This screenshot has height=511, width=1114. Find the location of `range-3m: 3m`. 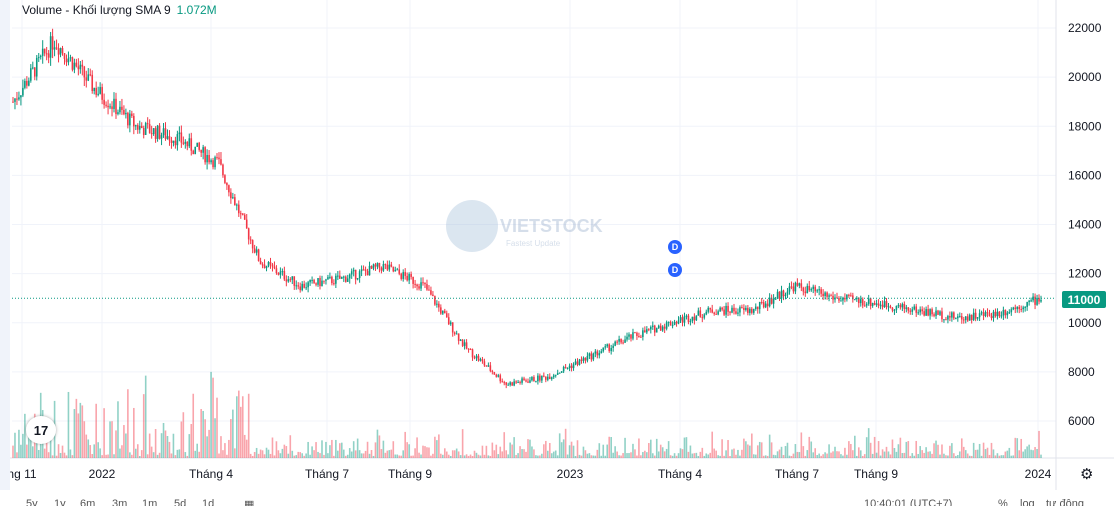

range-3m: 3m is located at coordinates (120, 502).